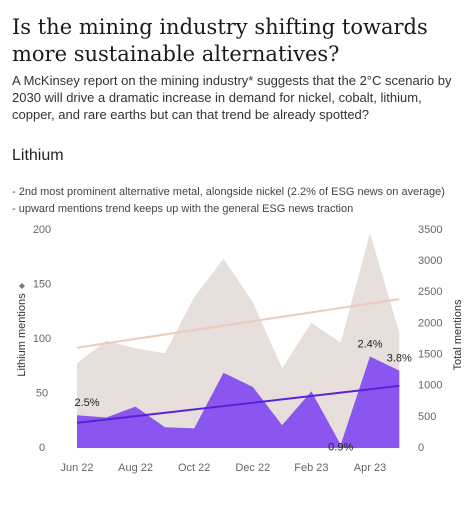 Image resolution: width=474 pixels, height=510 pixels. I want to click on x-tick-label: Apr 23, so click(370, 468).